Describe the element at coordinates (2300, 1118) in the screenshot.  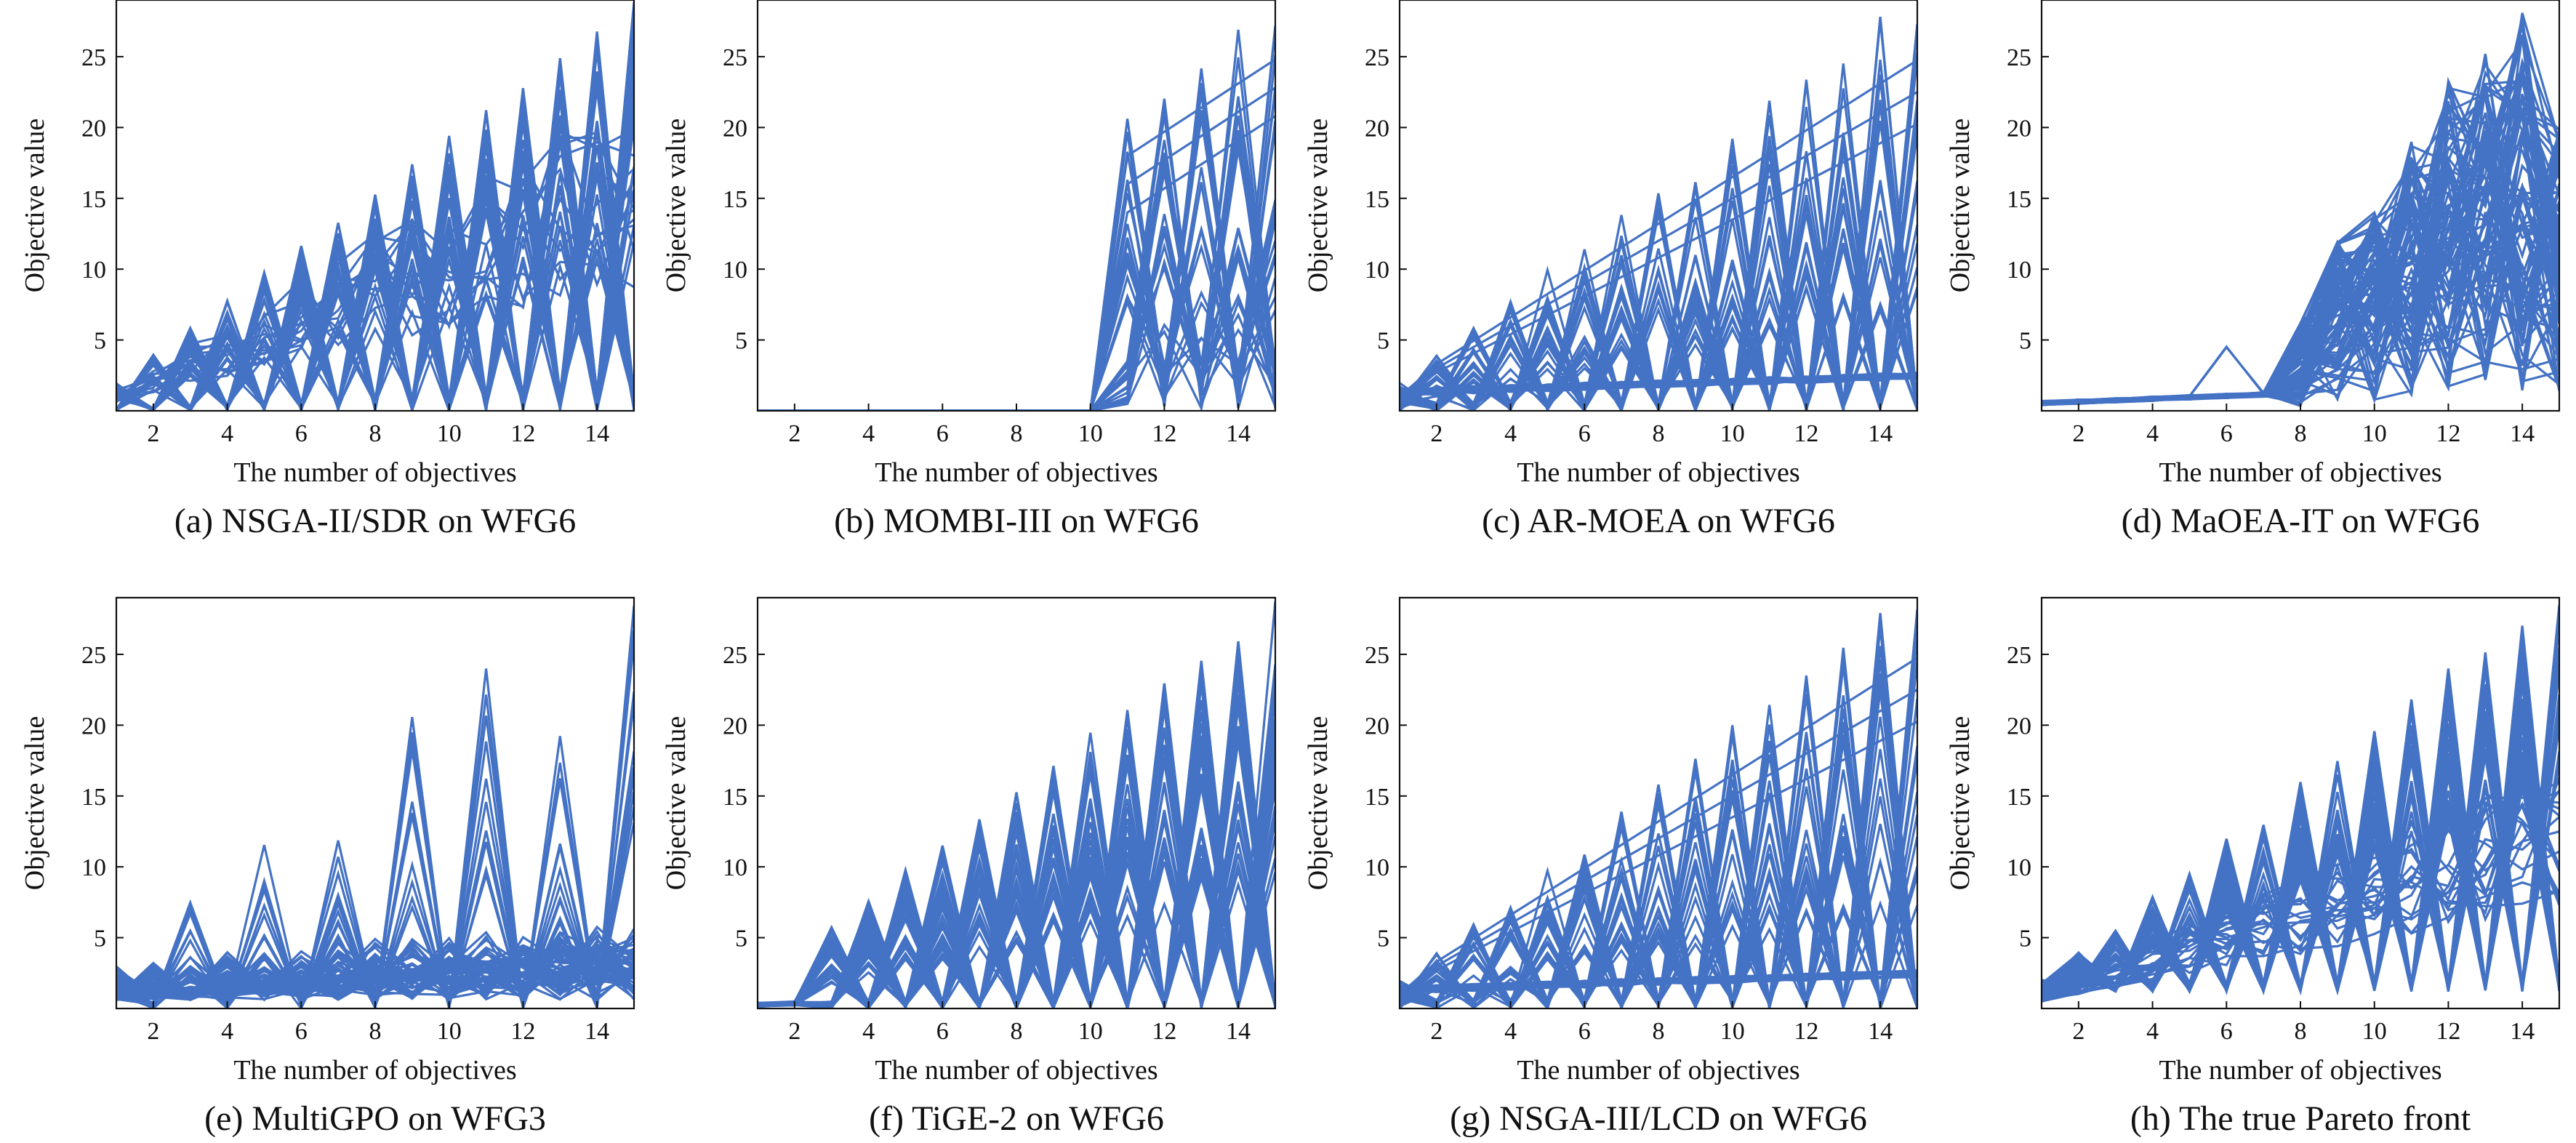
I see `subplot-caption: (h) The true Pareto front` at that location.